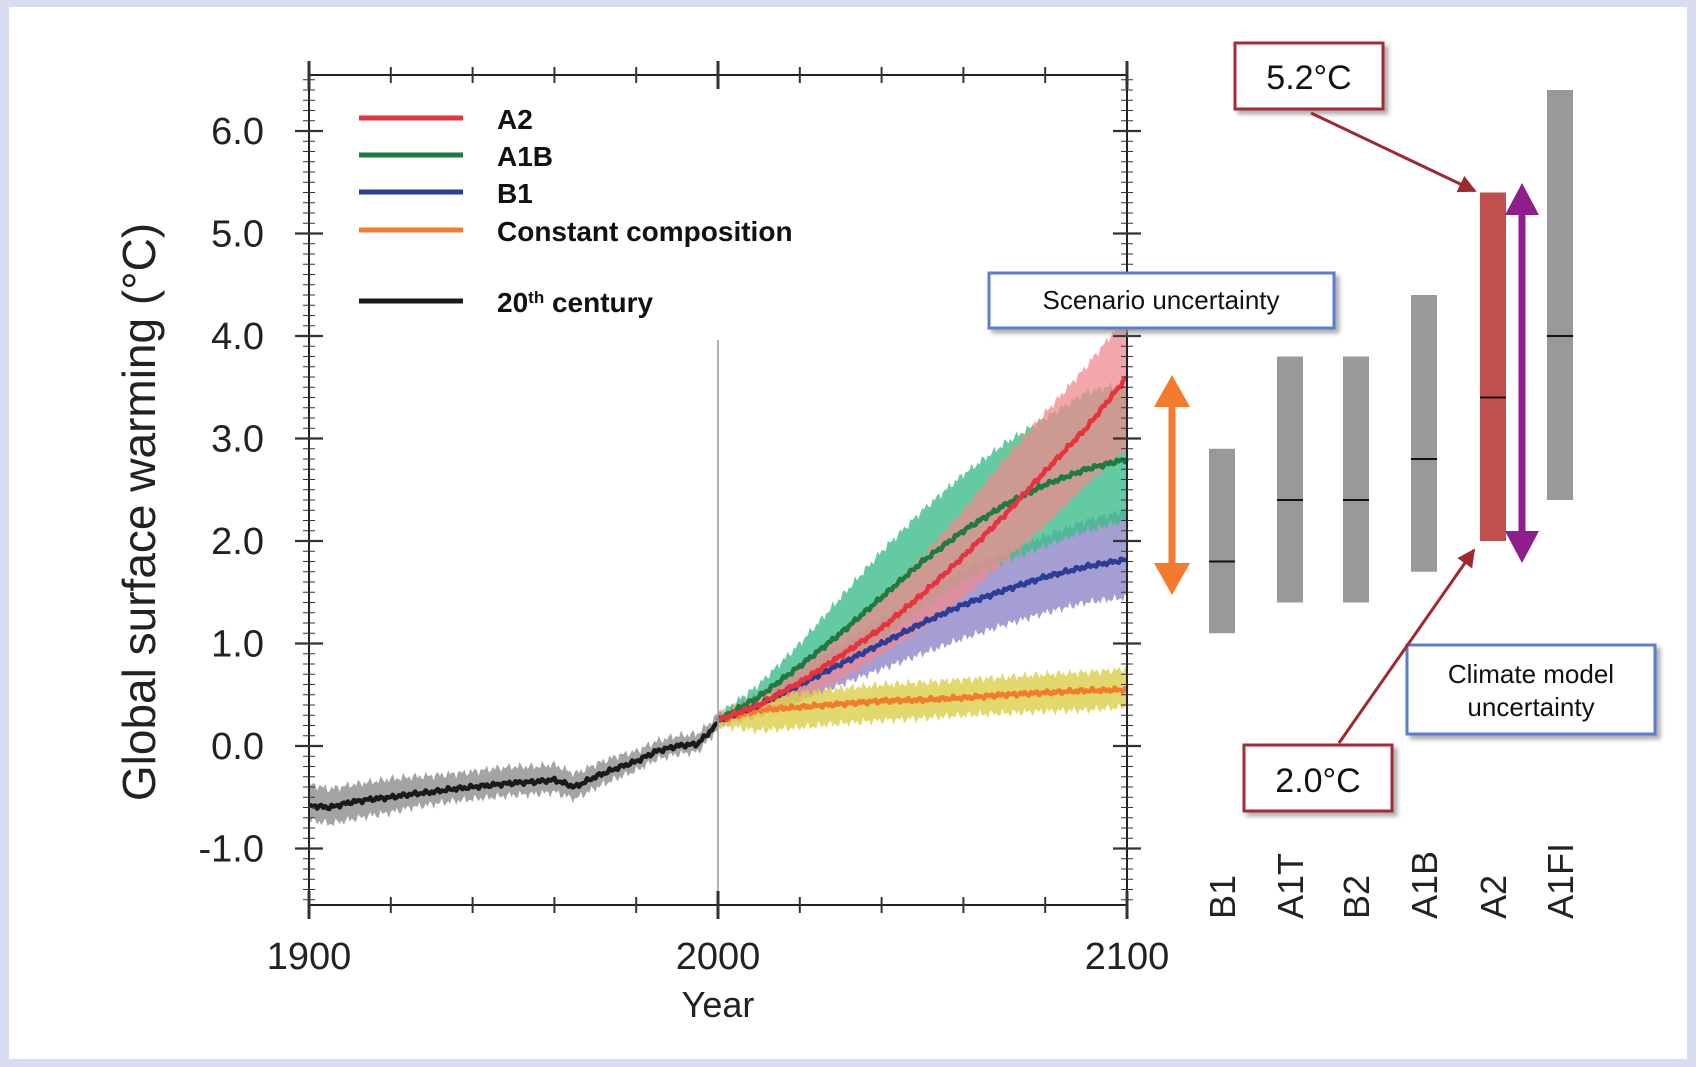 The image size is (1696, 1067). What do you see at coordinates (1356, 637) in the screenshot?
I see `range-bar-b2: B2` at bounding box center [1356, 637].